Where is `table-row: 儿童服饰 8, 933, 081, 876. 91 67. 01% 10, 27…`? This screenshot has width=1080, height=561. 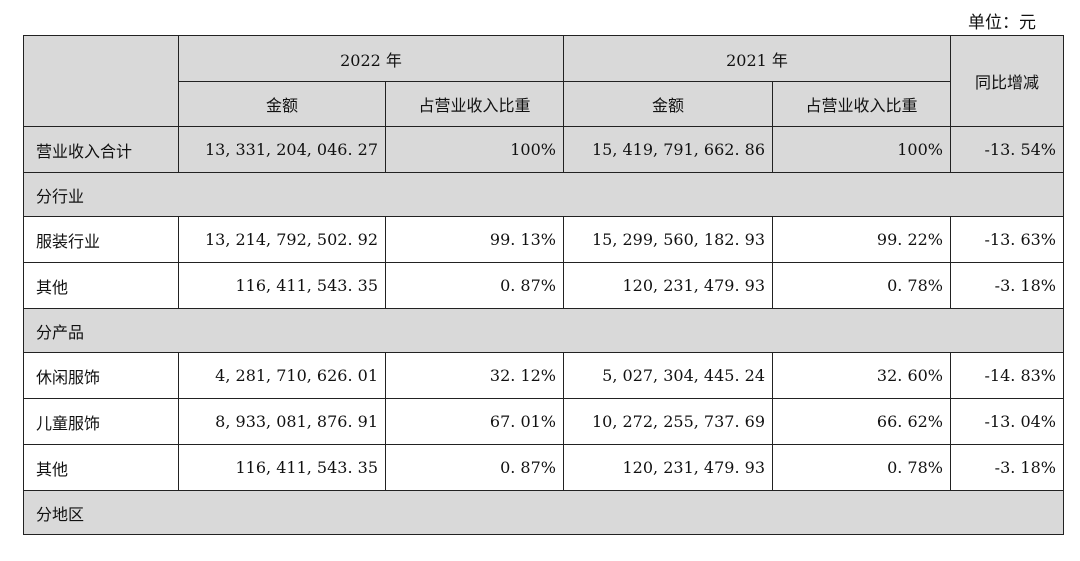
table-row: 儿童服饰 8, 933, 081, 876. 91 67. 01% 10, 27… is located at coordinates (543, 421).